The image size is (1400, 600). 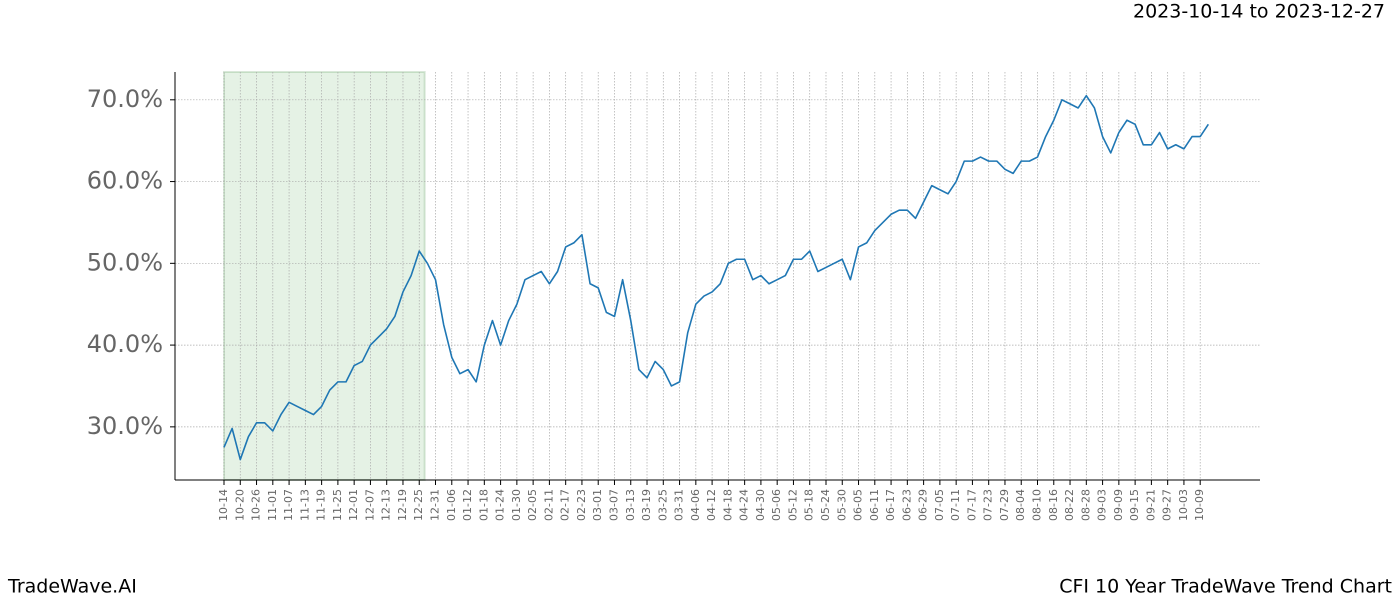 What do you see at coordinates (971, 505) in the screenshot?
I see `x-tick-label: 07-17` at bounding box center [971, 505].